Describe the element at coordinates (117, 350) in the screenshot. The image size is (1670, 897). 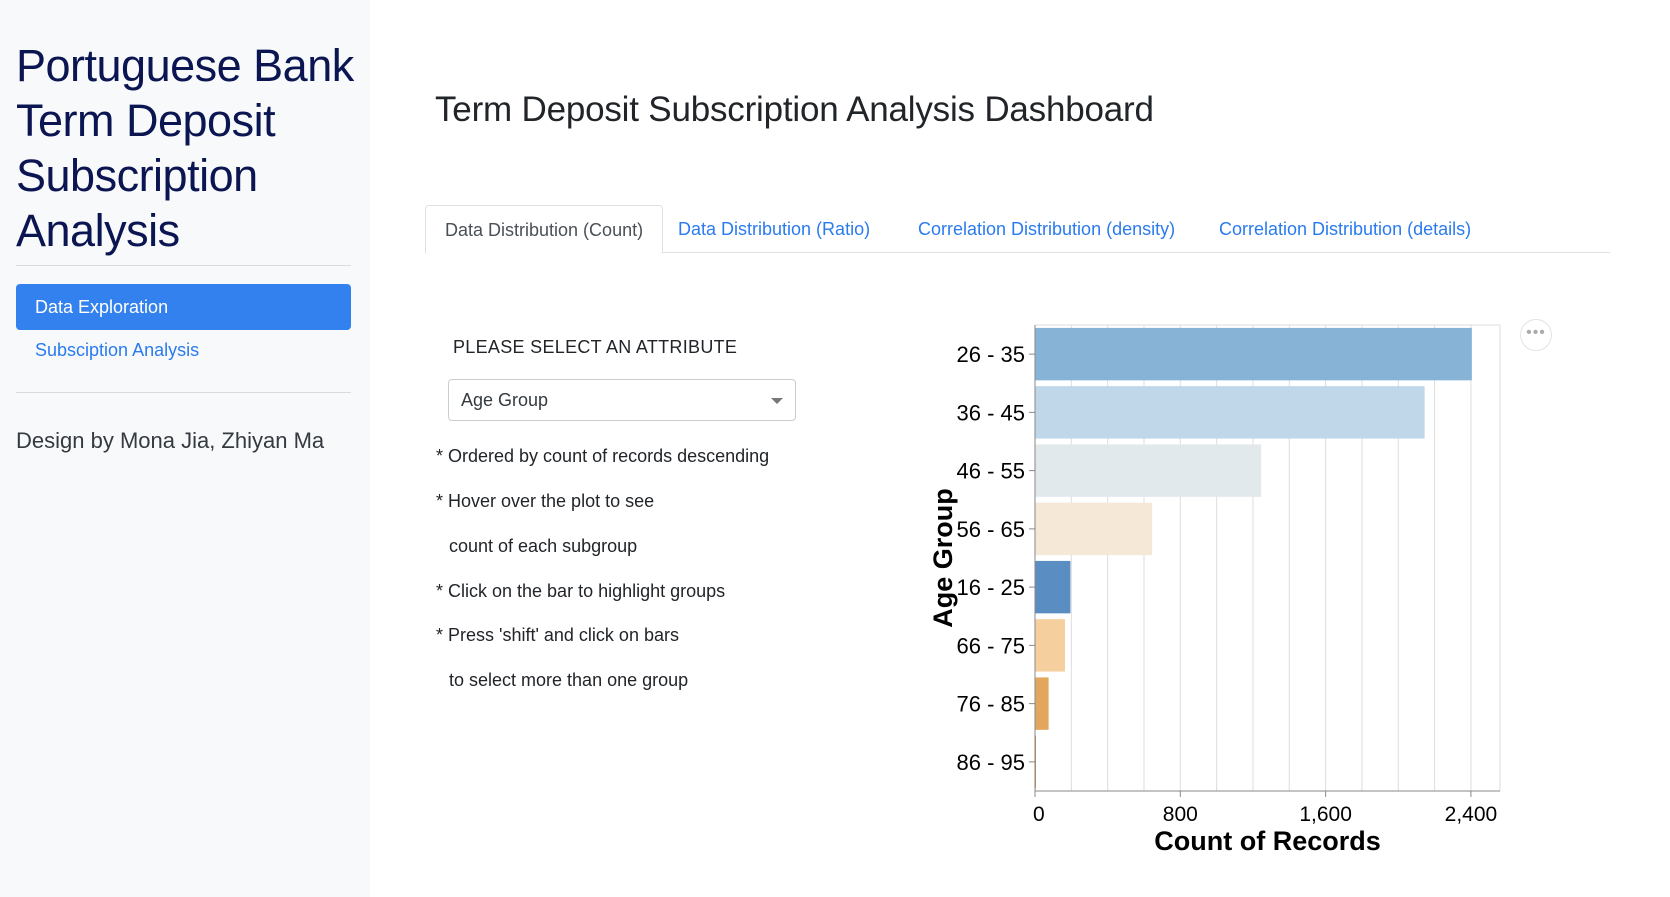
I see `nav-item-subscription-analysis: Subsciption Analysis` at that location.